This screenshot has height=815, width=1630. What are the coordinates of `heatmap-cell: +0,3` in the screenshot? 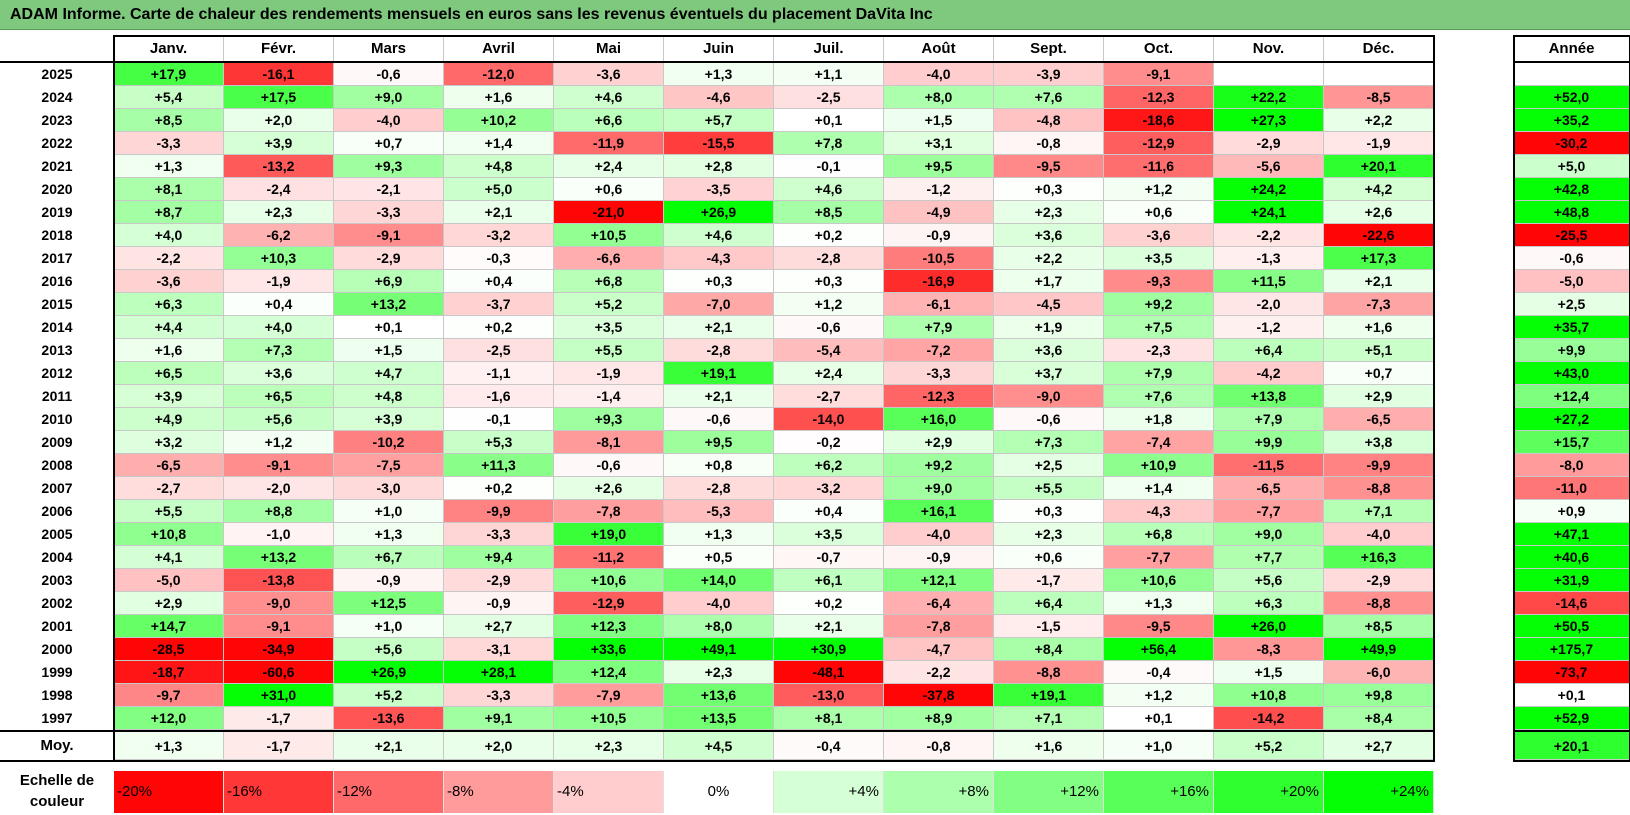 It's located at (1049, 189).